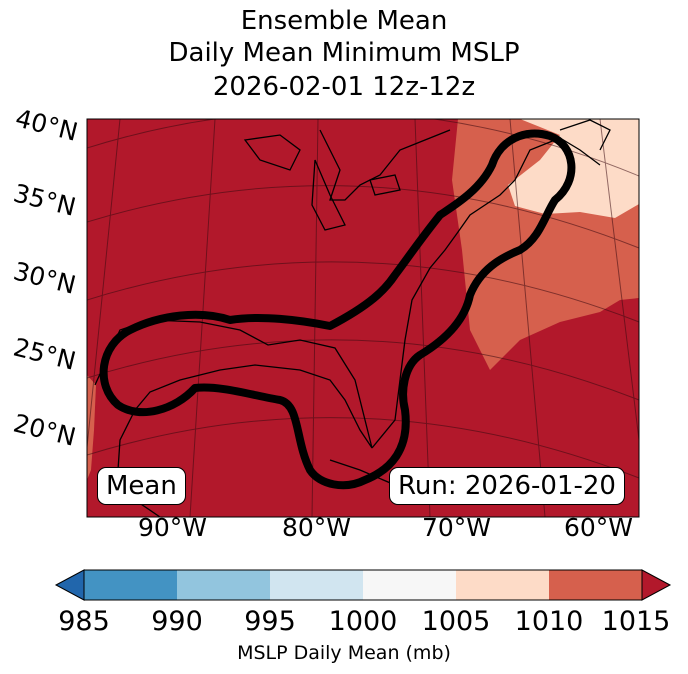 The image size is (688, 674). Describe the element at coordinates (84, 621) in the screenshot. I see `colorbar-tick-985: 985` at that location.